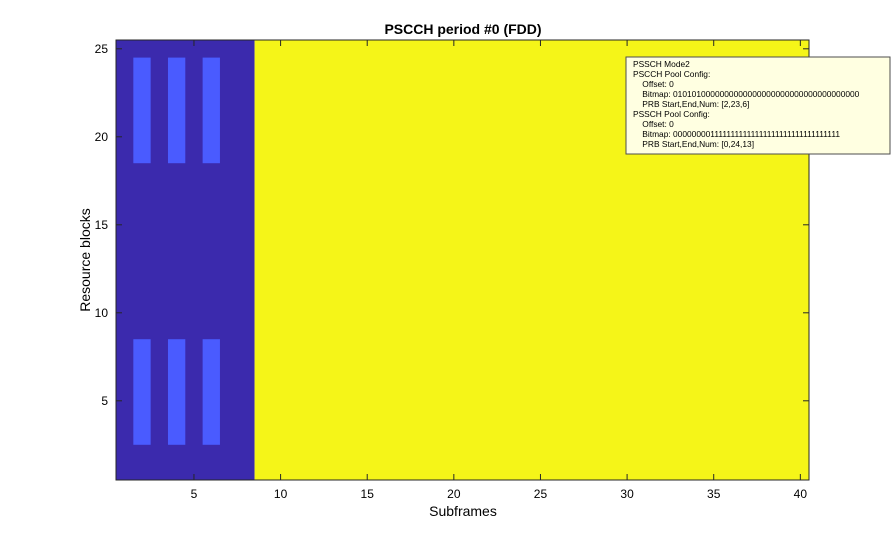 The image size is (895, 540). Describe the element at coordinates (102, 313) in the screenshot. I see `y-tick-label: 10` at that location.